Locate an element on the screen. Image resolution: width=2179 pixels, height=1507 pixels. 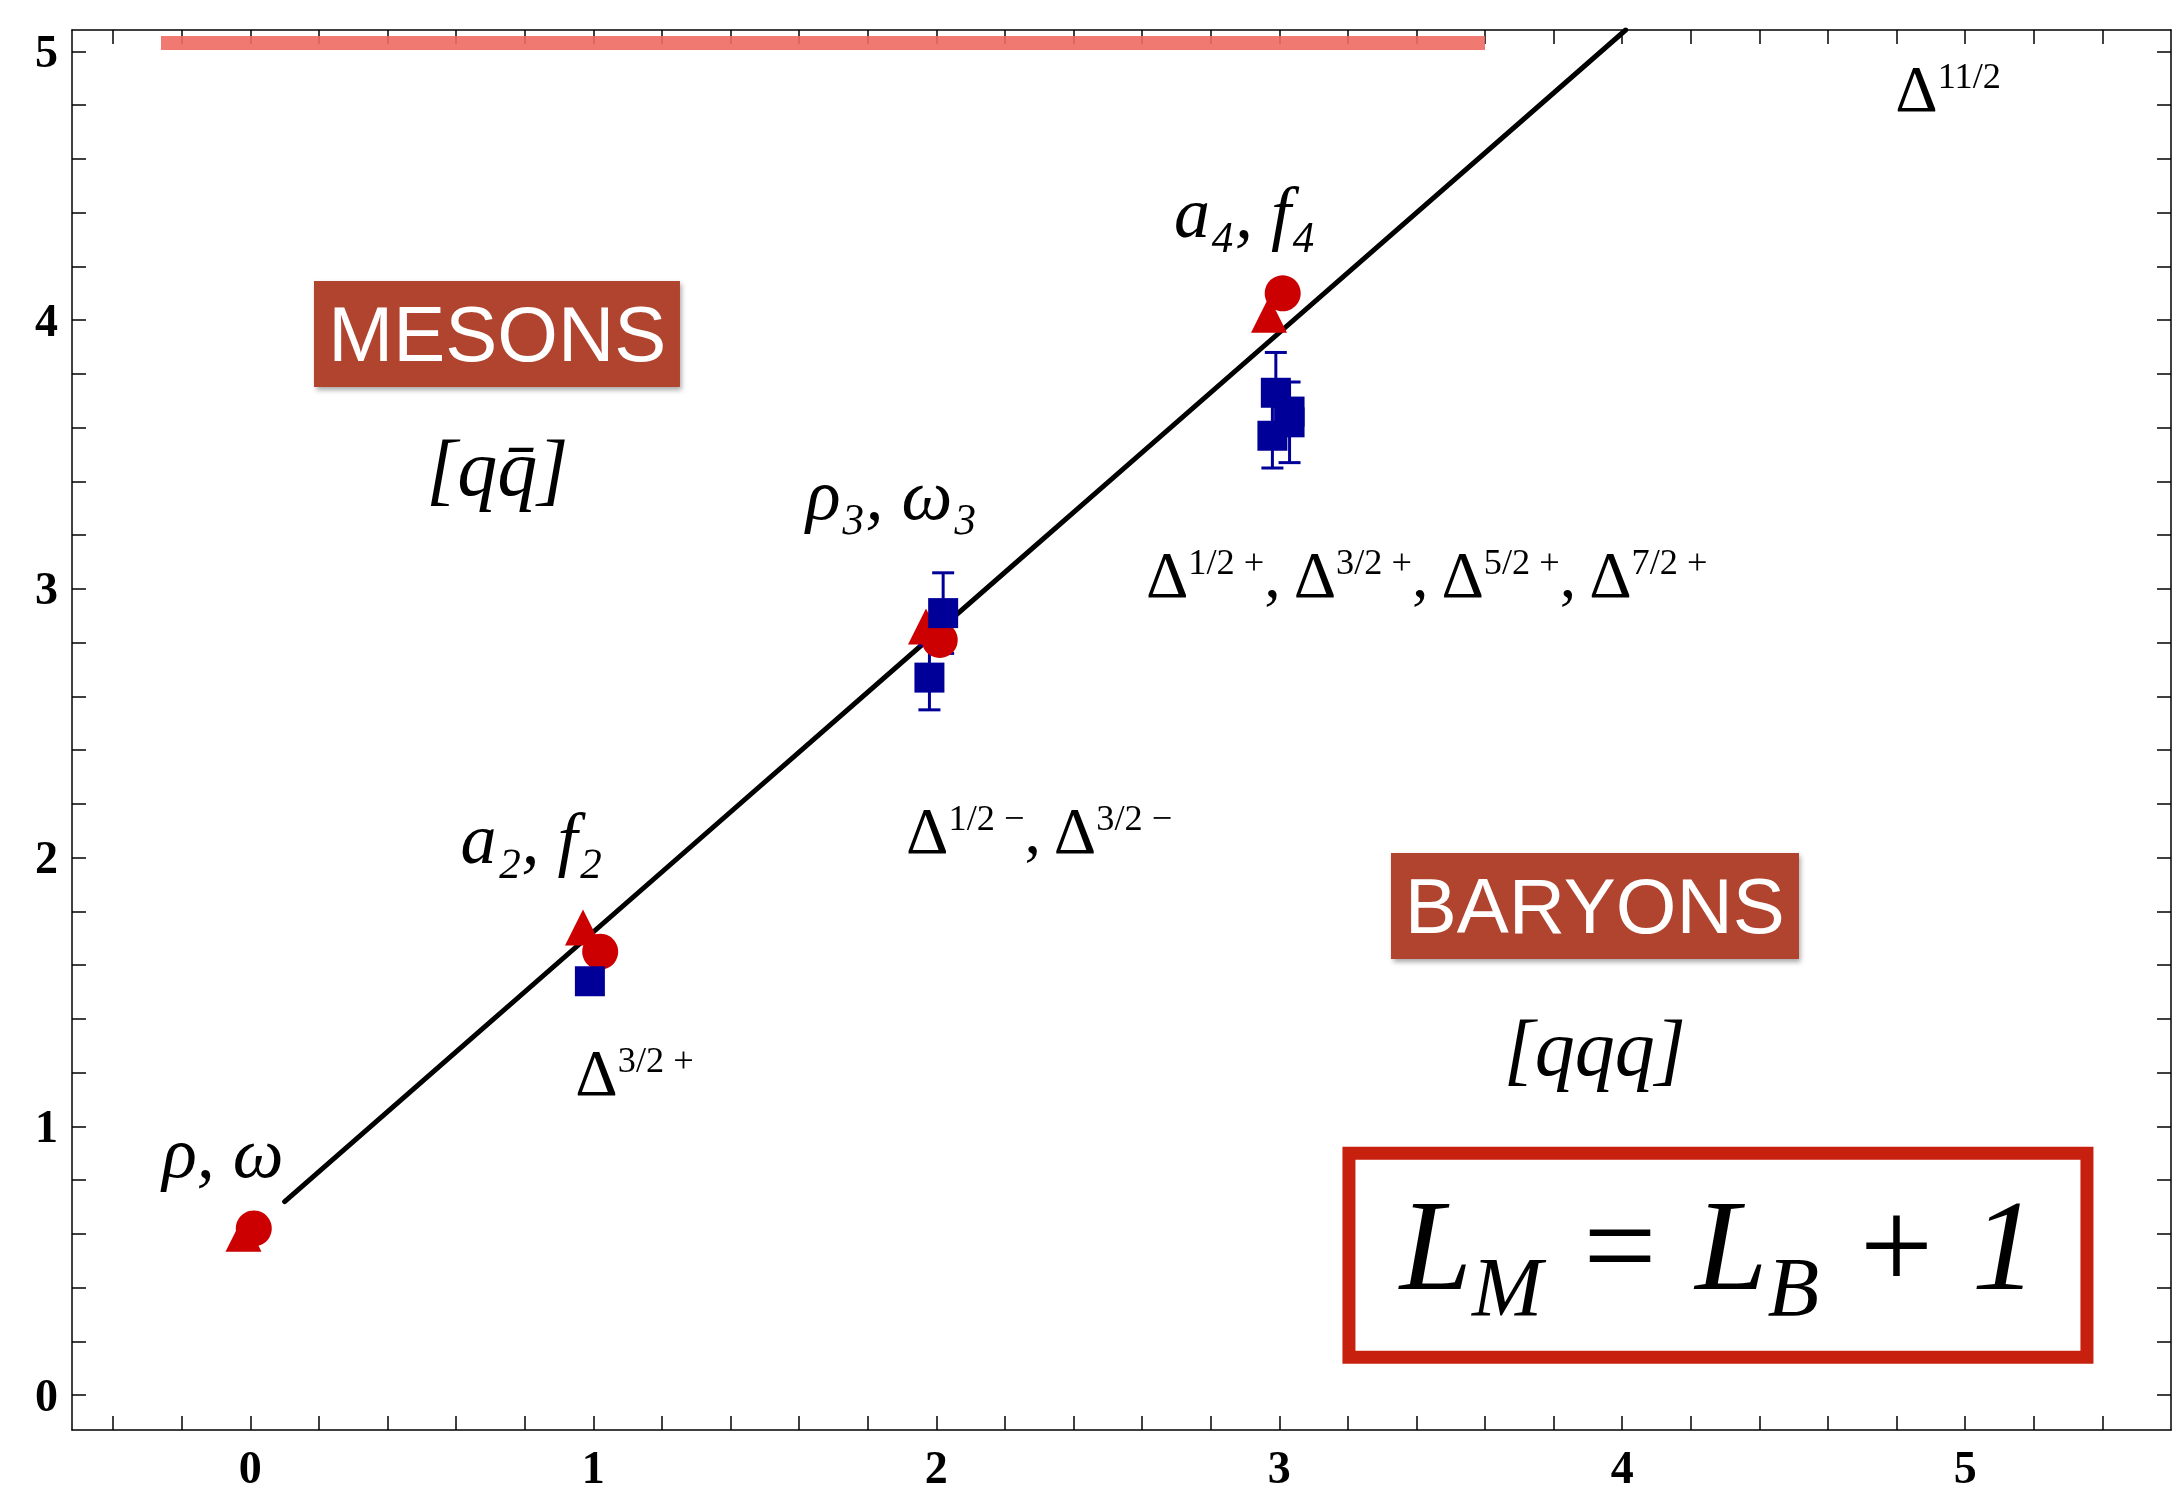
annotation: Δ$^{3/2 +}$ is located at coordinates (634, 1072).